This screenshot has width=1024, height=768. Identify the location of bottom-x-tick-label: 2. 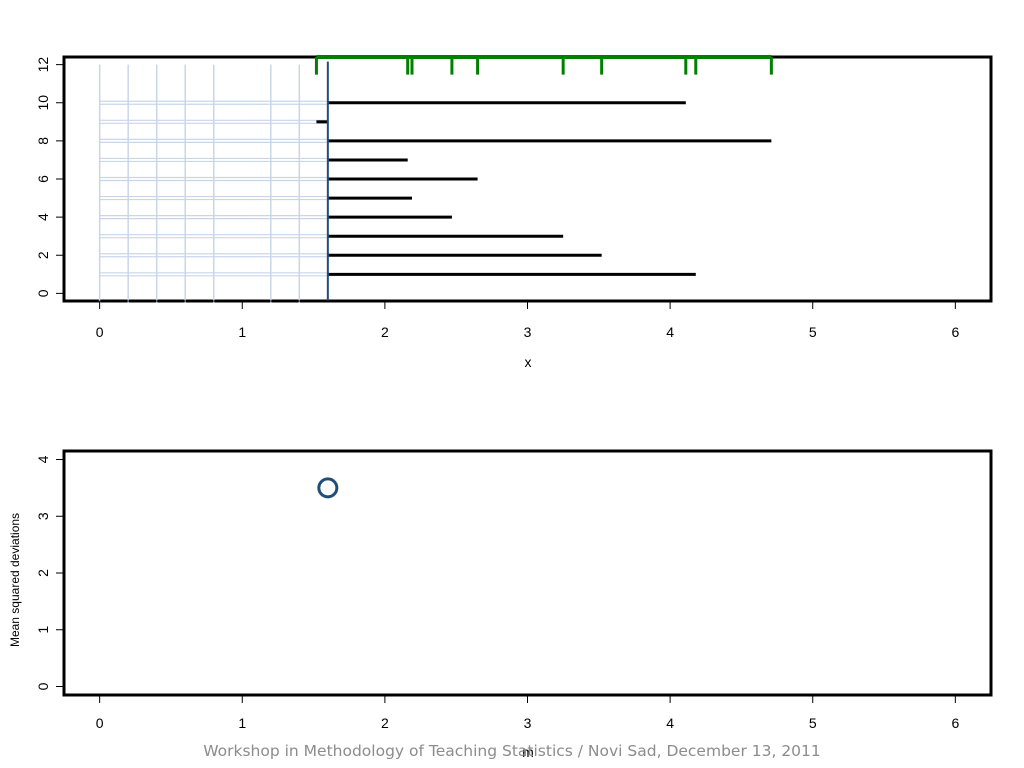
(385, 723).